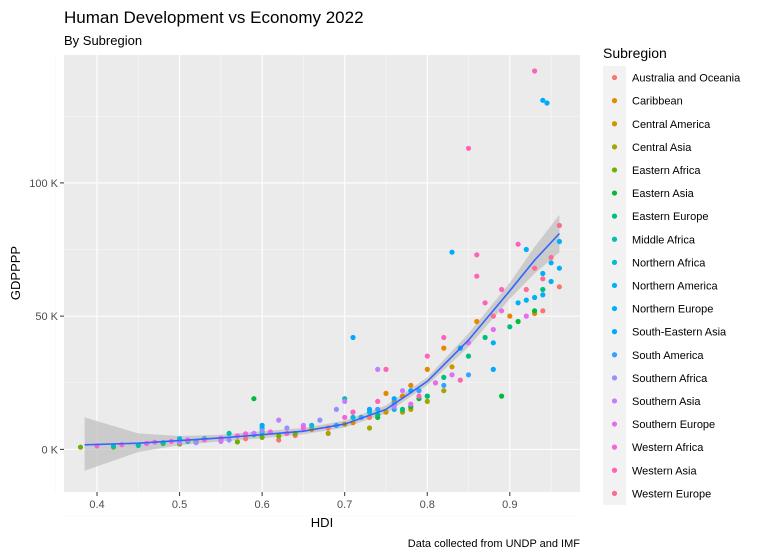 The width and height of the screenshot is (768, 557). What do you see at coordinates (427, 505) in the screenshot?
I see `x-tick-label: 0.8` at bounding box center [427, 505].